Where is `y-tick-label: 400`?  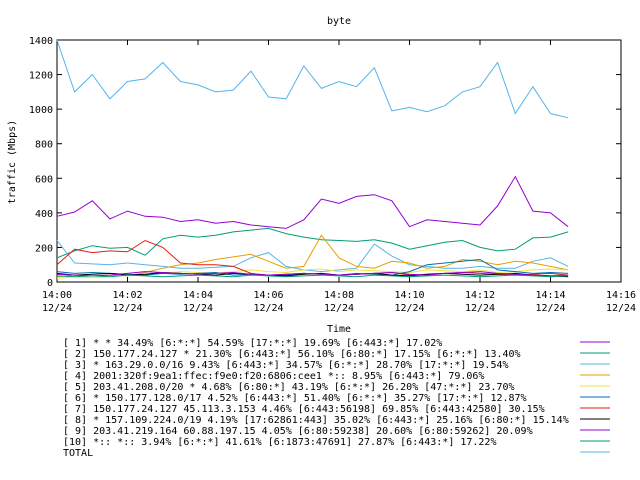 y-tick-label: 400 is located at coordinates (44, 214).